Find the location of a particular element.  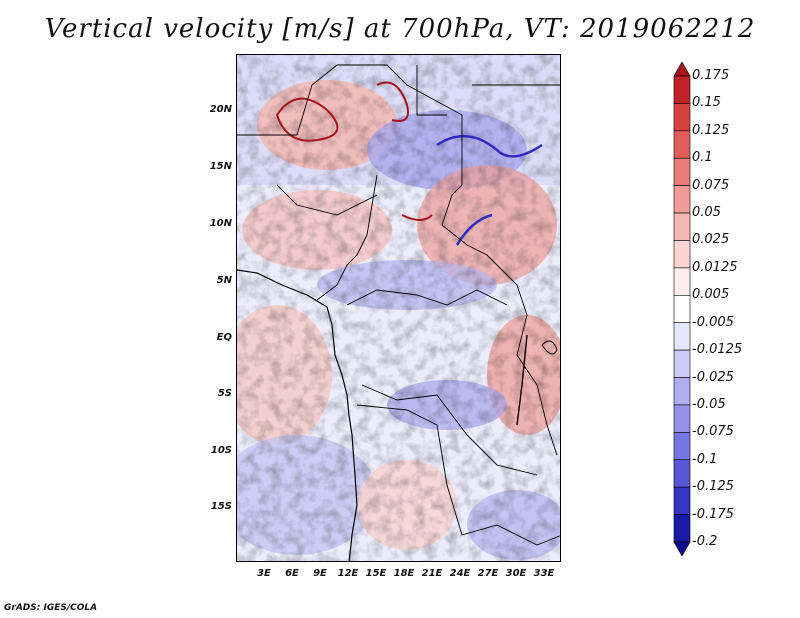

lat-tick: 20N is located at coordinates (220, 109).